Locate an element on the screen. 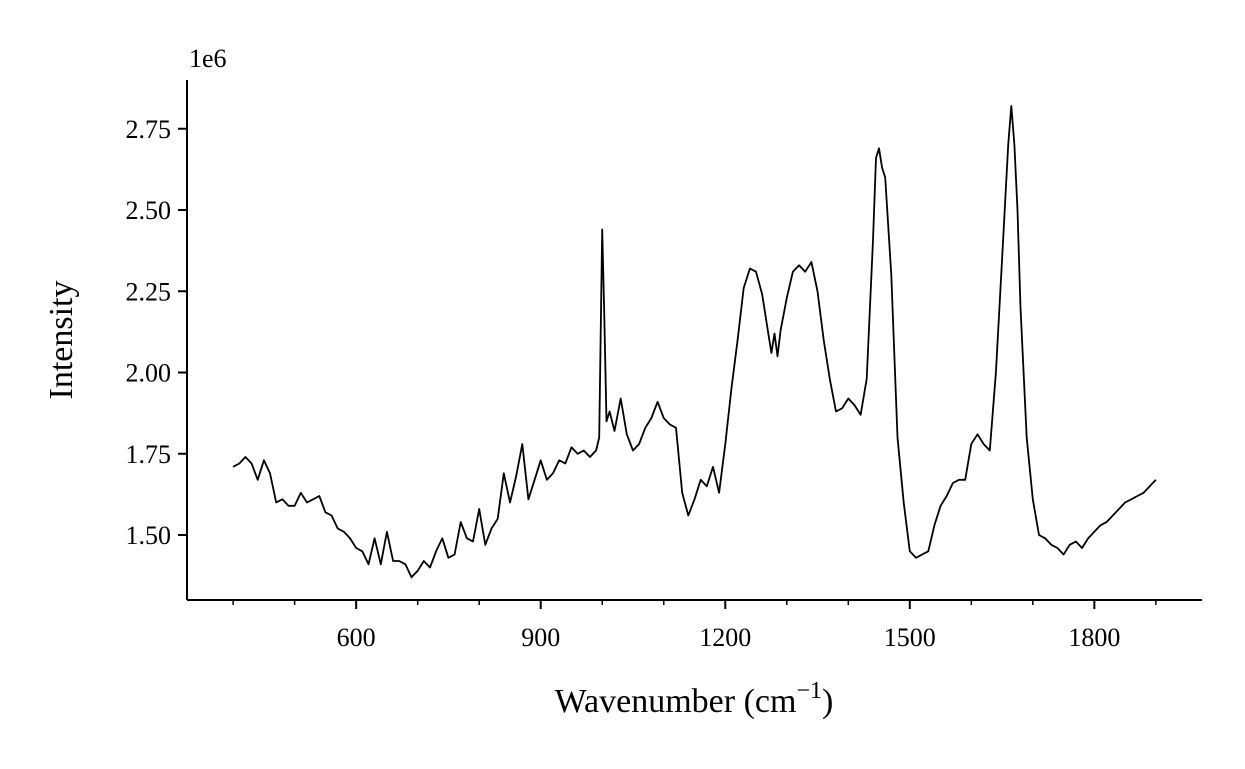 The width and height of the screenshot is (1245, 769). y-multiplier: 1e6 is located at coordinates (208, 58).